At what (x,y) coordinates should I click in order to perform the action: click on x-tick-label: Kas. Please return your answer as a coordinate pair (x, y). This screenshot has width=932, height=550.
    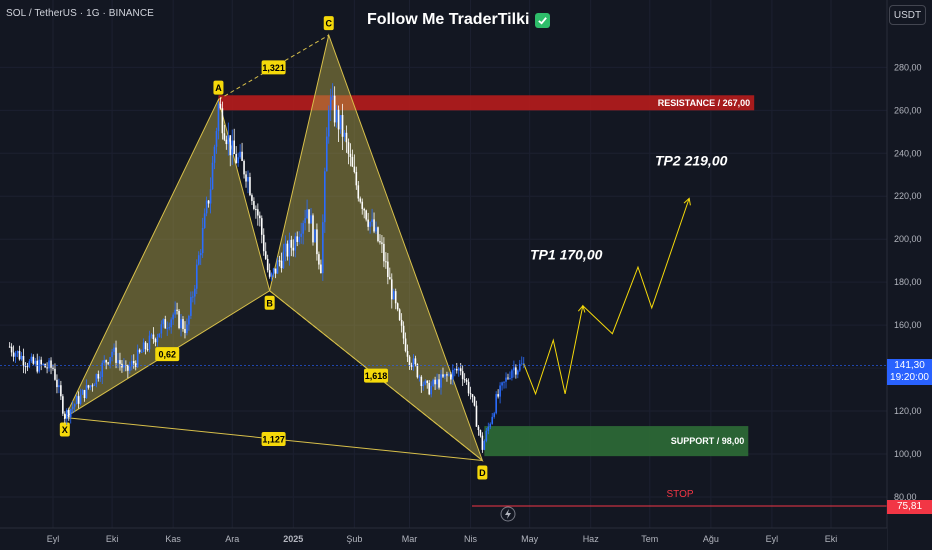
    Looking at the image, I should click on (173, 539).